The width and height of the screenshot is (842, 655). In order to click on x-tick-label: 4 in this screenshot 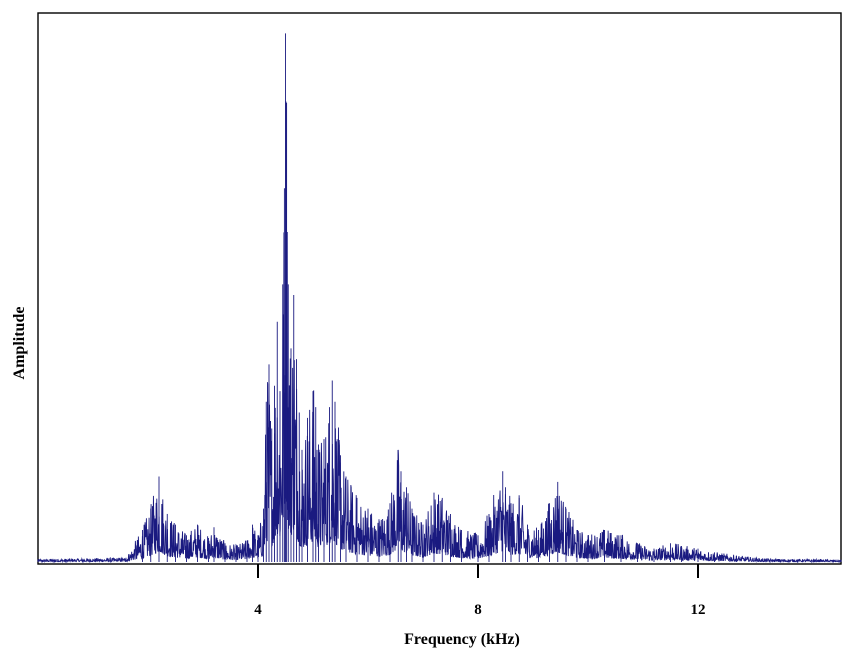, I will do `click(258, 610)`.